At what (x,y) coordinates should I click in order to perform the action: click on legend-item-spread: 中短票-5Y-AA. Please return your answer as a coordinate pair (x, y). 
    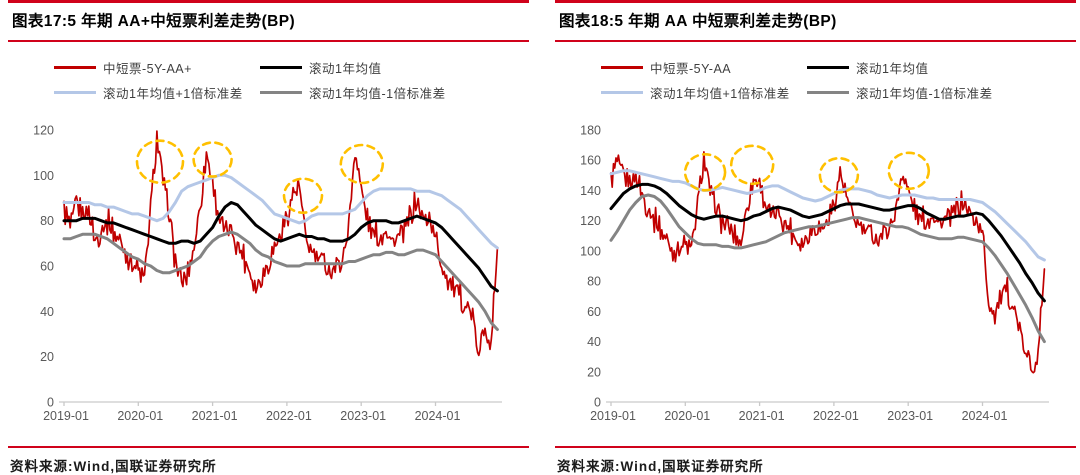
    Looking at the image, I should click on (704, 67).